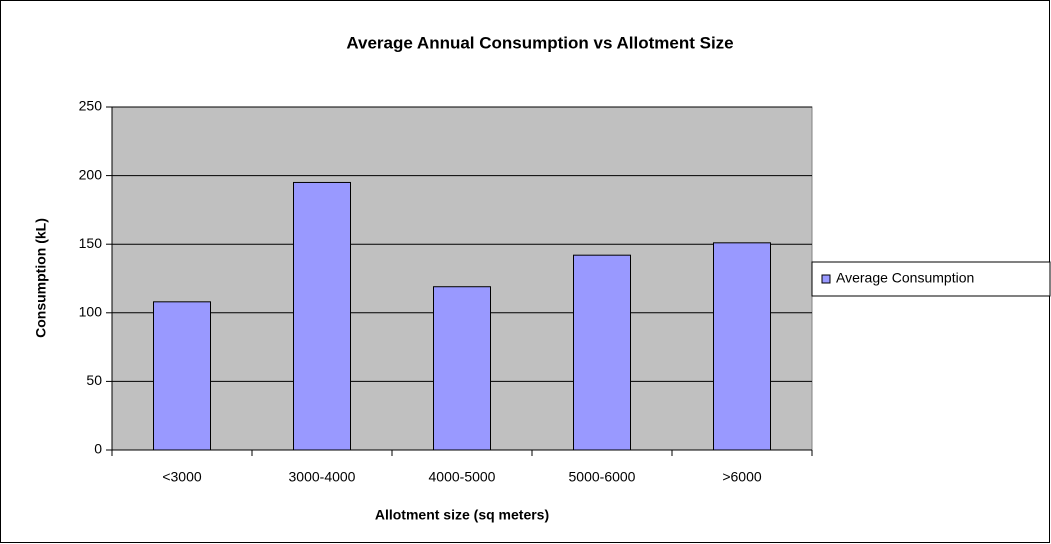  What do you see at coordinates (462, 477) in the screenshot?
I see `x-tick-label: 4000-5000` at bounding box center [462, 477].